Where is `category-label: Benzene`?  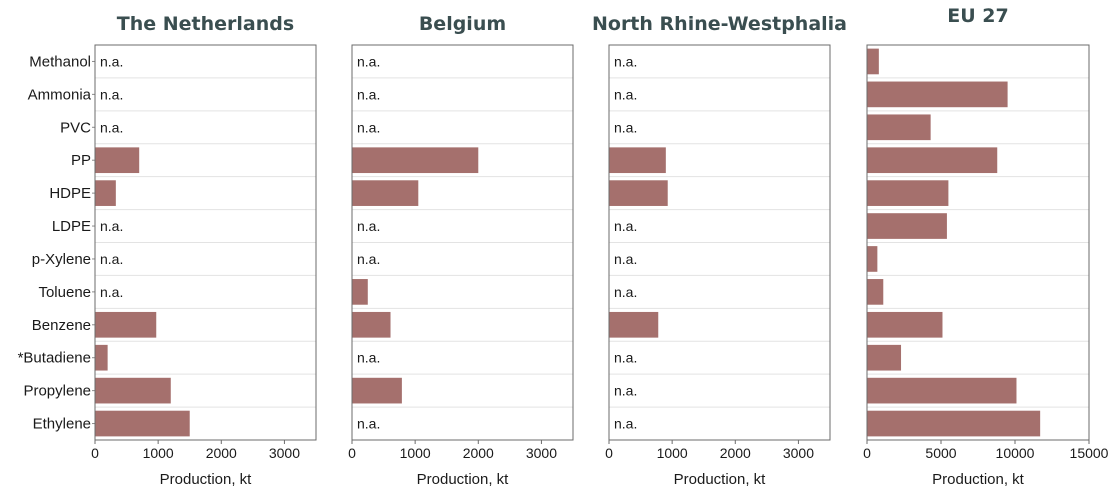
category-label: Benzene is located at coordinates (61, 325).